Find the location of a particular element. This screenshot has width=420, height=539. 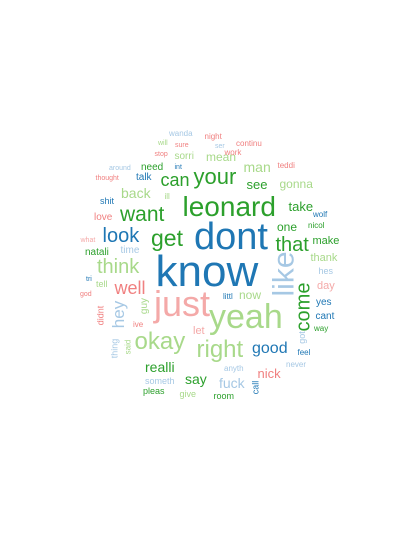

word-okay: okay is located at coordinates (160, 341).